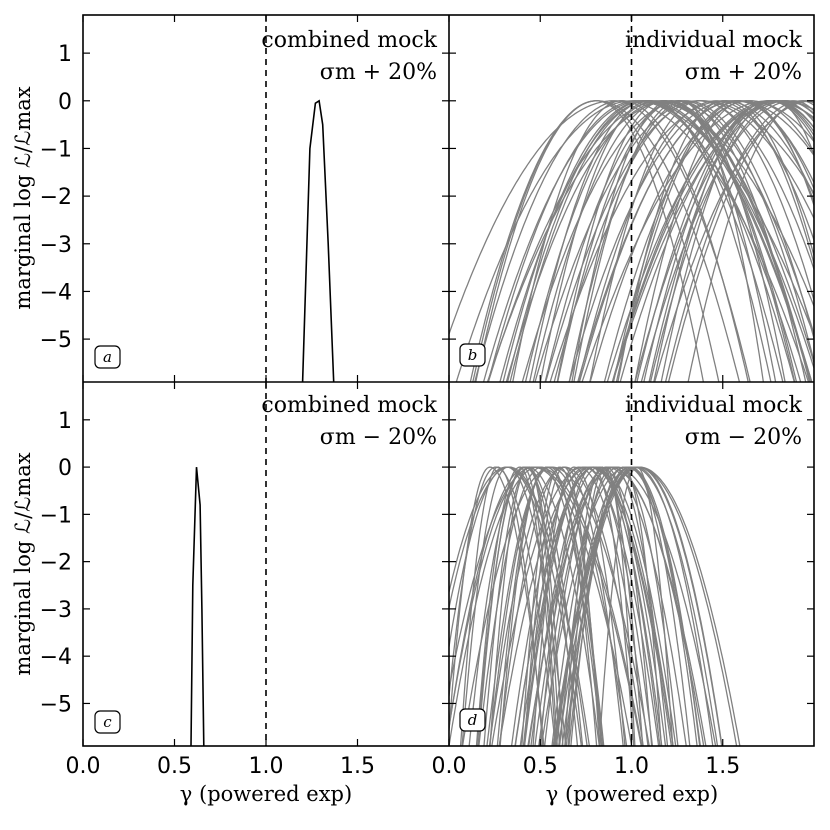 This screenshot has height=830, width=830. Describe the element at coordinates (743, 72) in the screenshot. I see `annotation-b-line2: σm + 20%` at that location.